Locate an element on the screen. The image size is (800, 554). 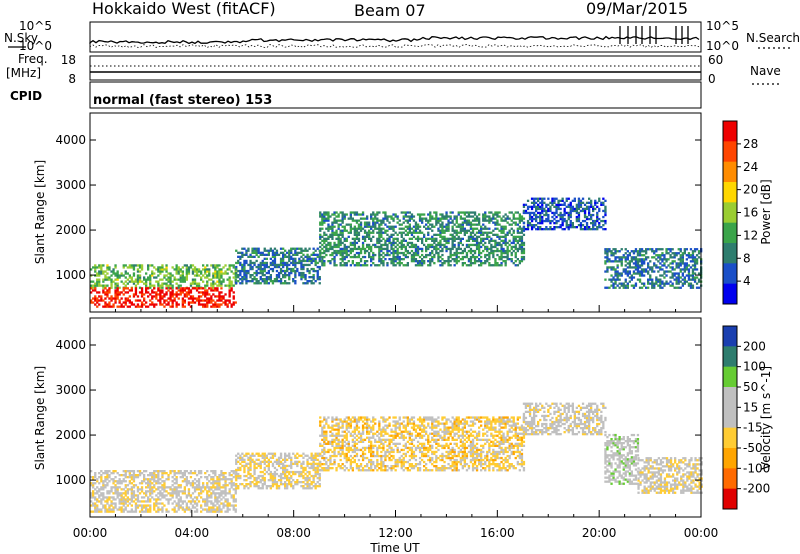
y-tick-label: 4000 is located at coordinates (70, 140).